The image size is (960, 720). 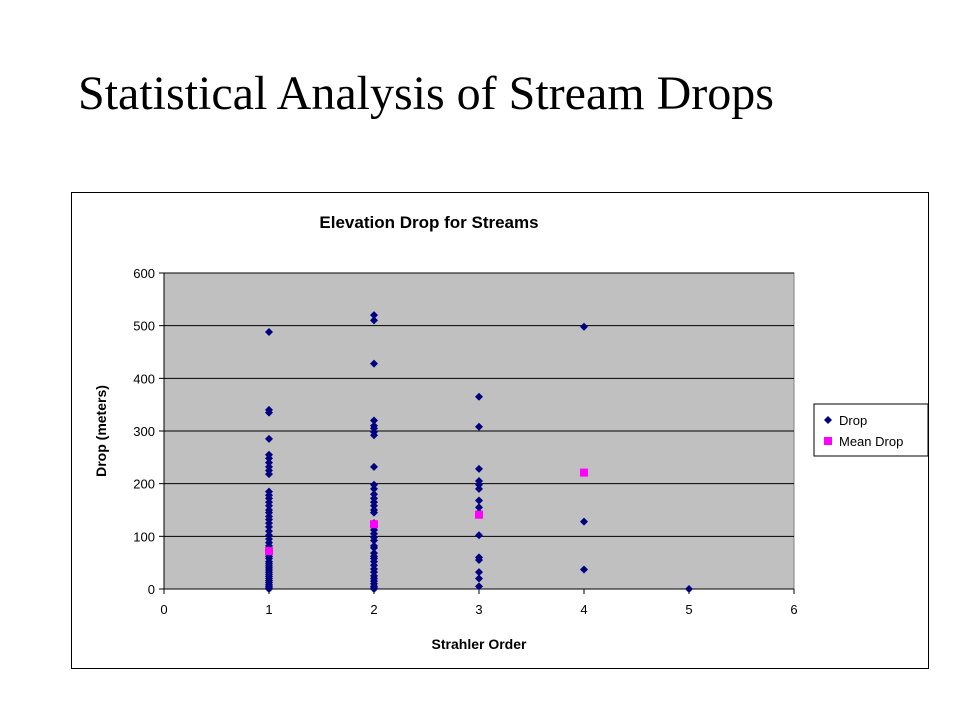 I want to click on x-tick-labels: 0 1 2 3 4 5 6, so click(x=478, y=609).